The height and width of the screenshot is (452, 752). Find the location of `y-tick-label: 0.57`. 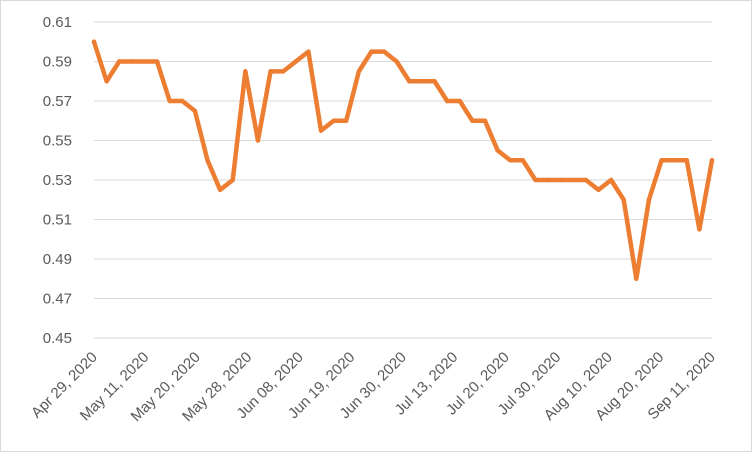

y-tick-label: 0.57 is located at coordinates (57, 101).